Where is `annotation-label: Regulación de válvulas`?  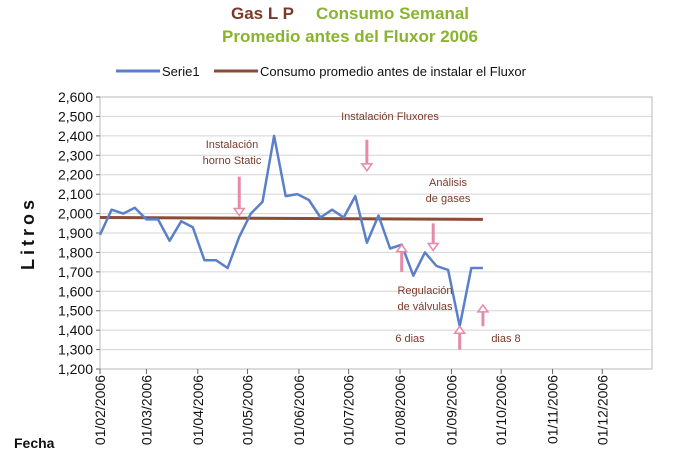
annotation-label: Regulación de válvulas is located at coordinates (425, 299).